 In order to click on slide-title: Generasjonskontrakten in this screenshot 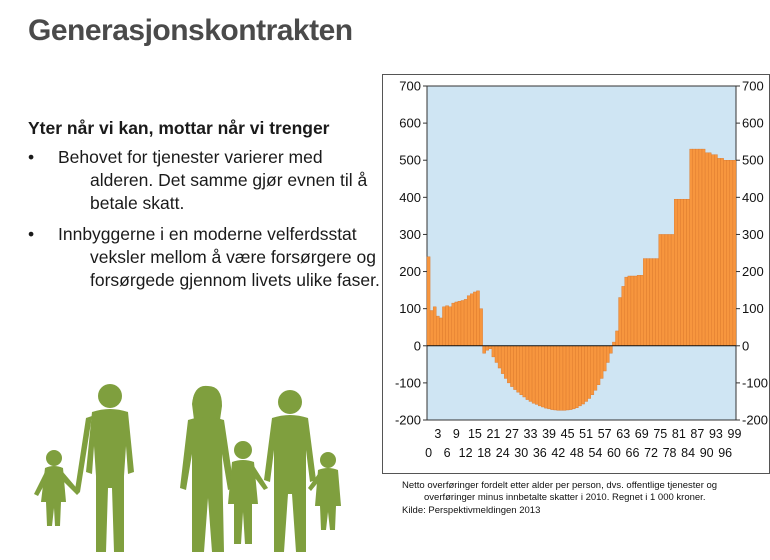, I will do `click(190, 30)`.